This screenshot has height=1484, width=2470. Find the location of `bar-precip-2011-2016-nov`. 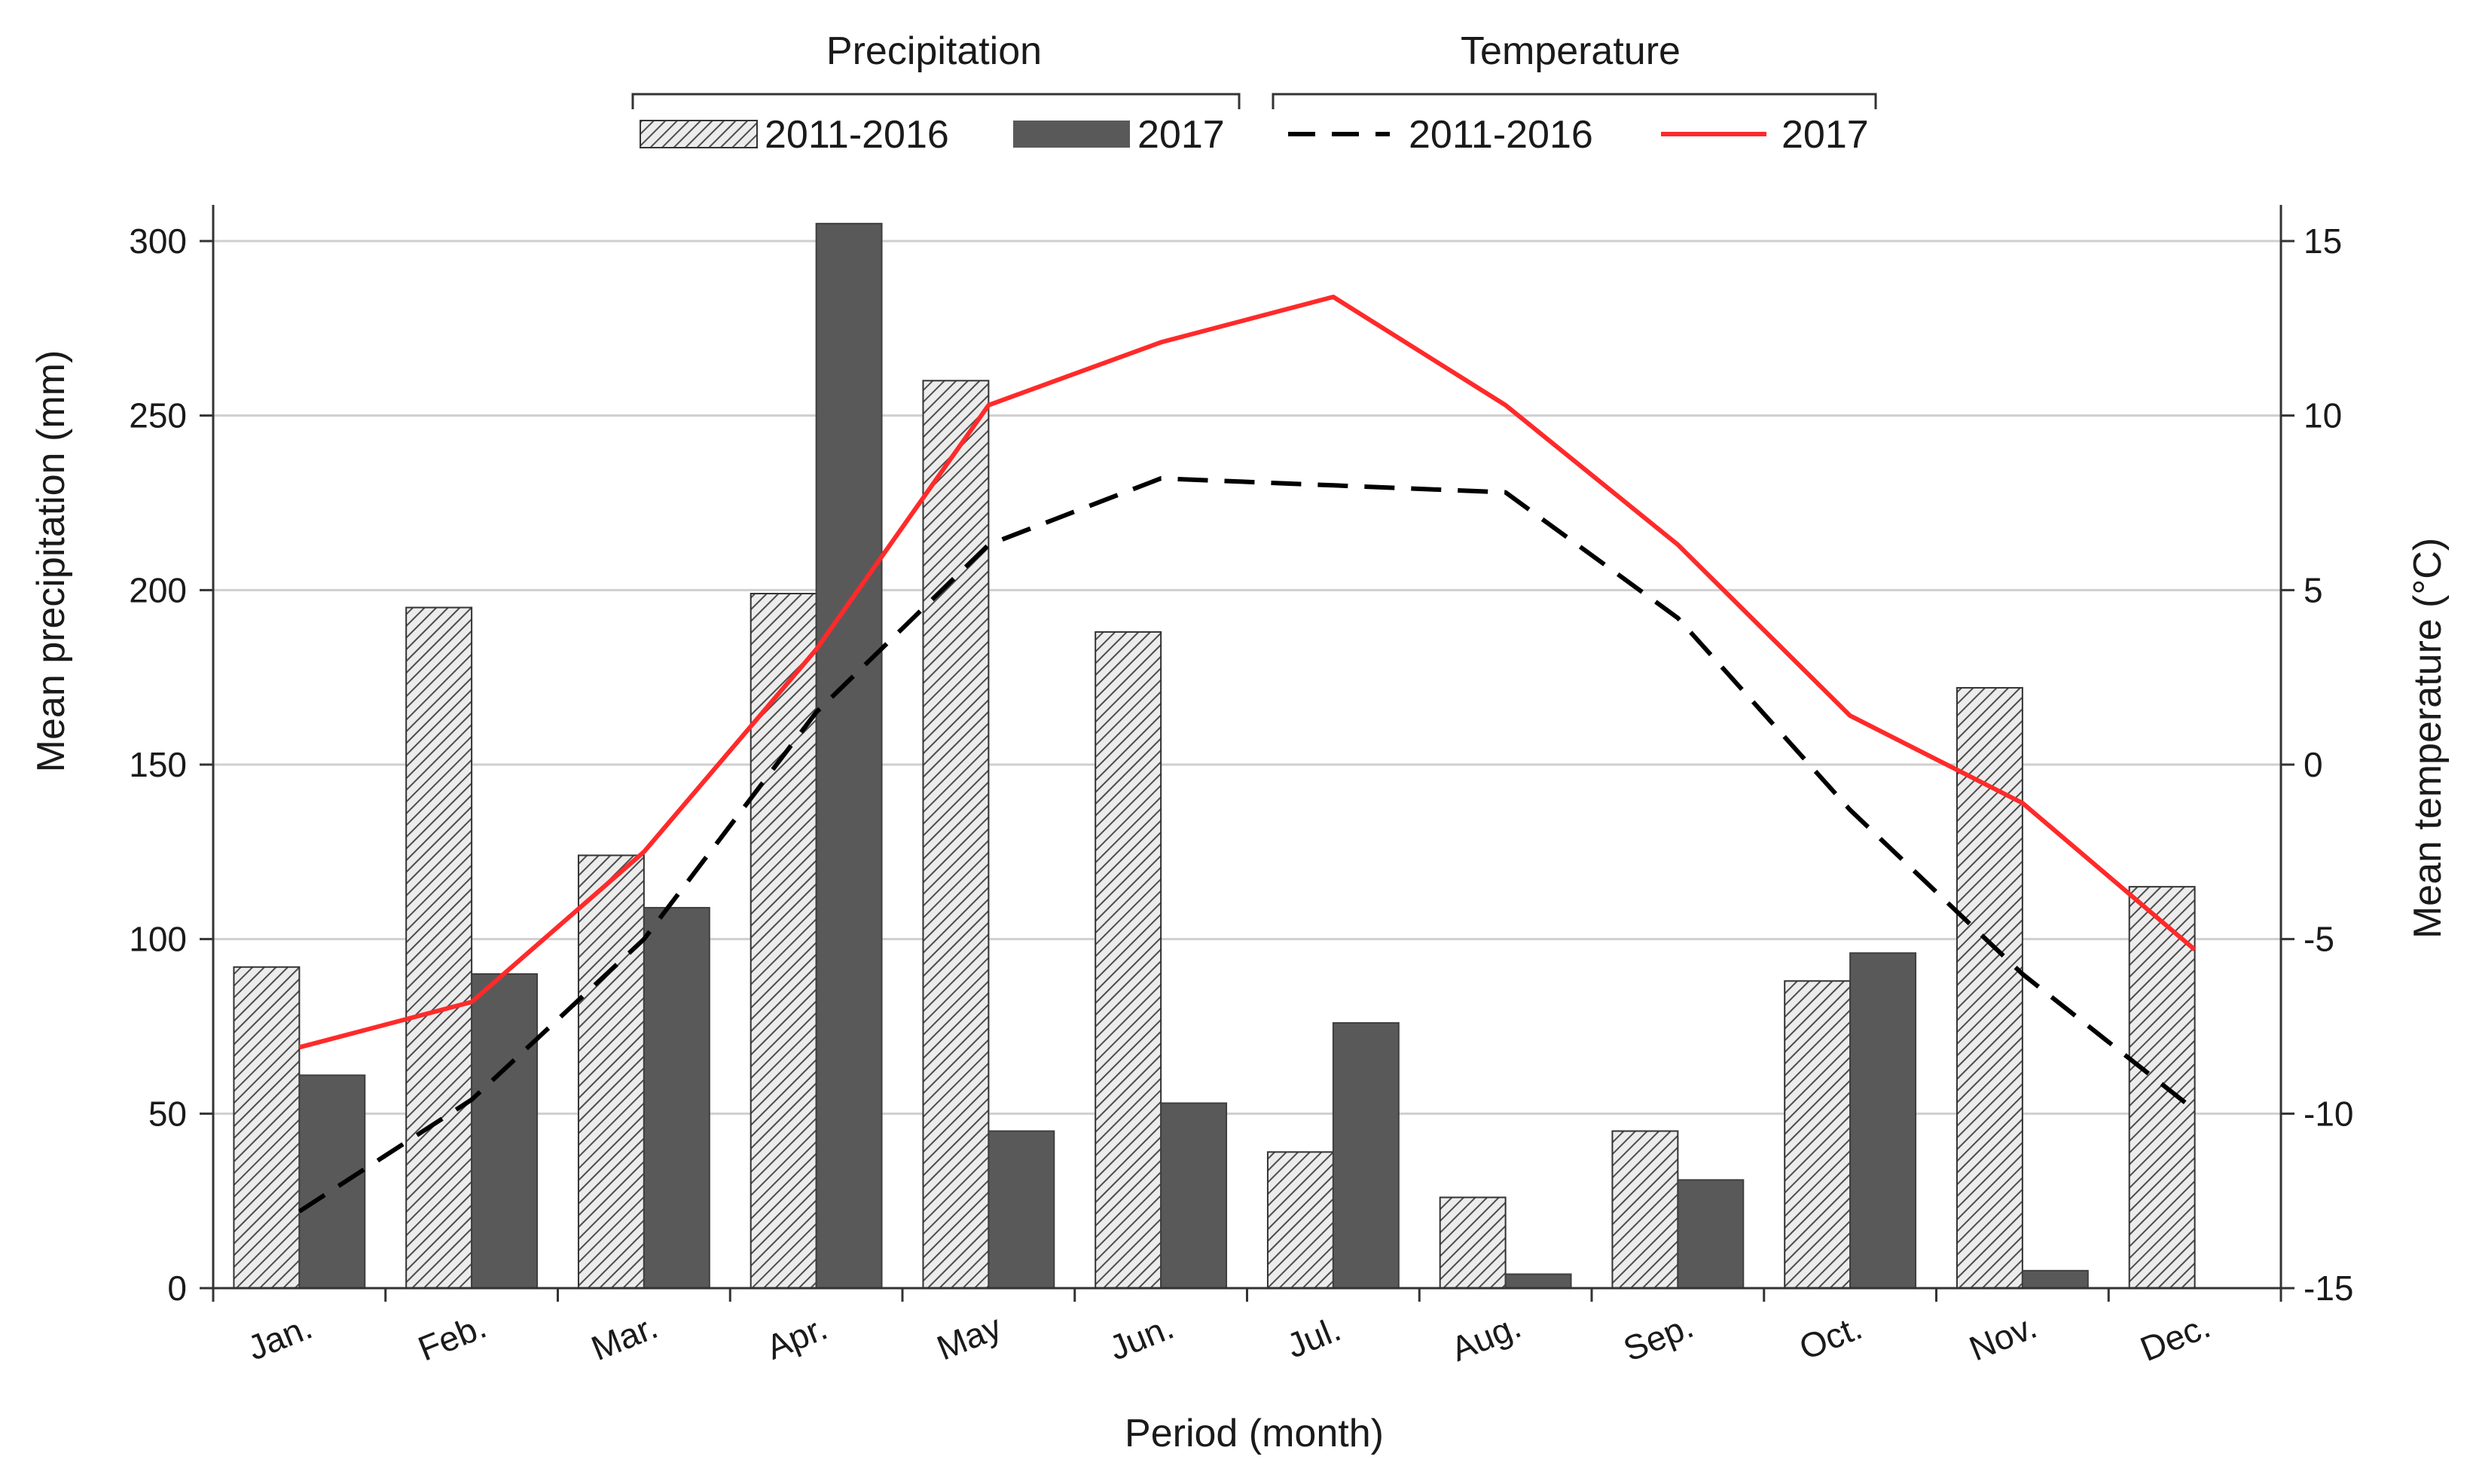

bar-precip-2011-2016-nov is located at coordinates (1989, 988).